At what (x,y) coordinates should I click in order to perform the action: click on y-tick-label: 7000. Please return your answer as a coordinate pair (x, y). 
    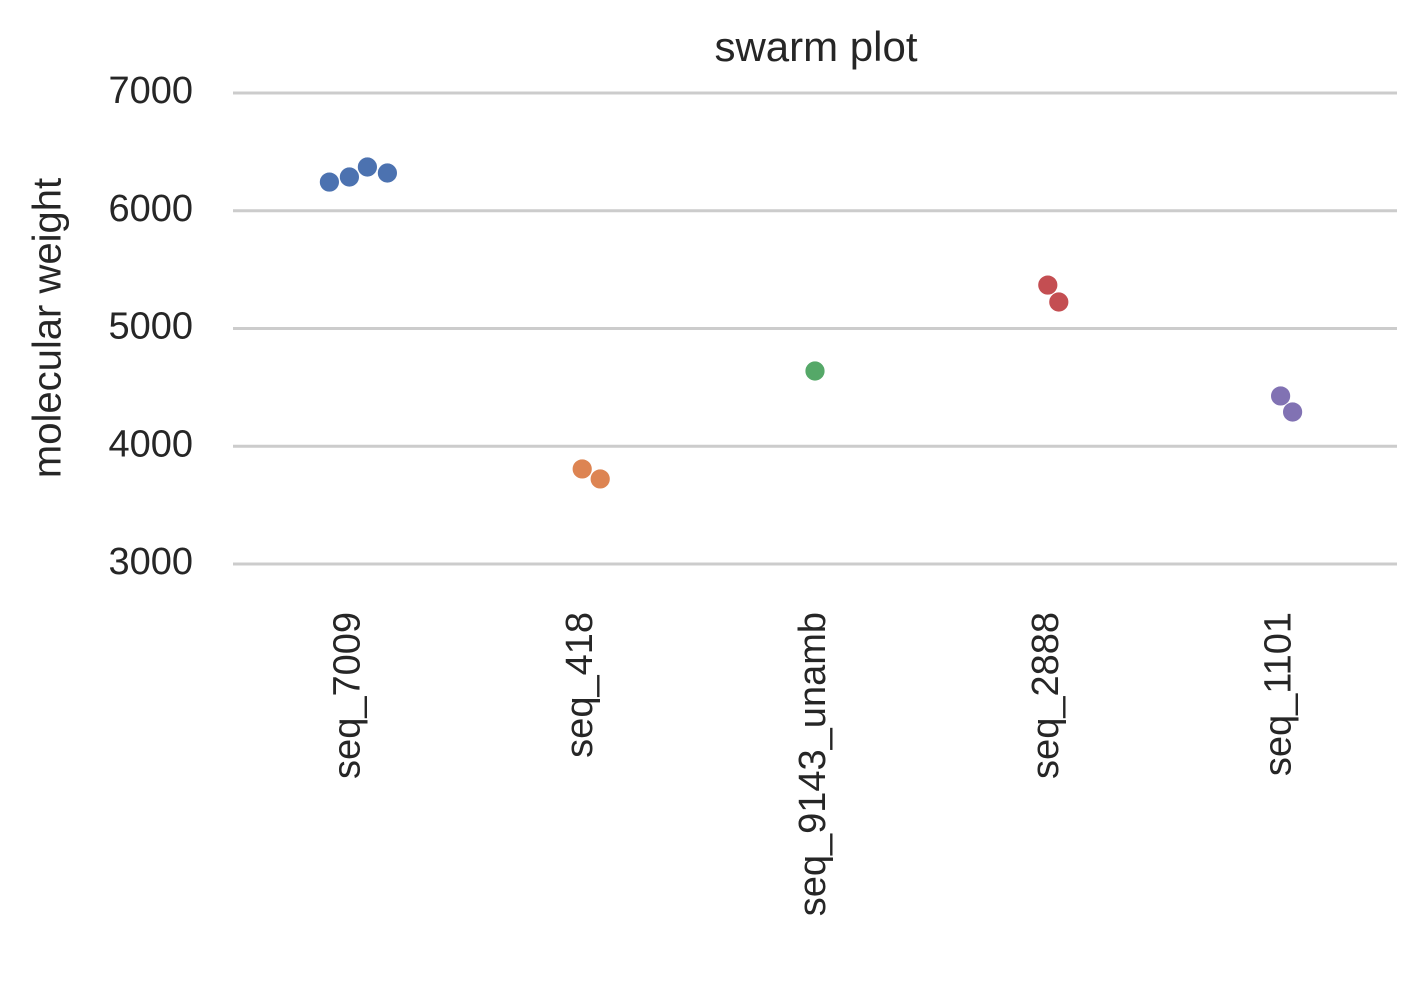
    Looking at the image, I should click on (150, 91).